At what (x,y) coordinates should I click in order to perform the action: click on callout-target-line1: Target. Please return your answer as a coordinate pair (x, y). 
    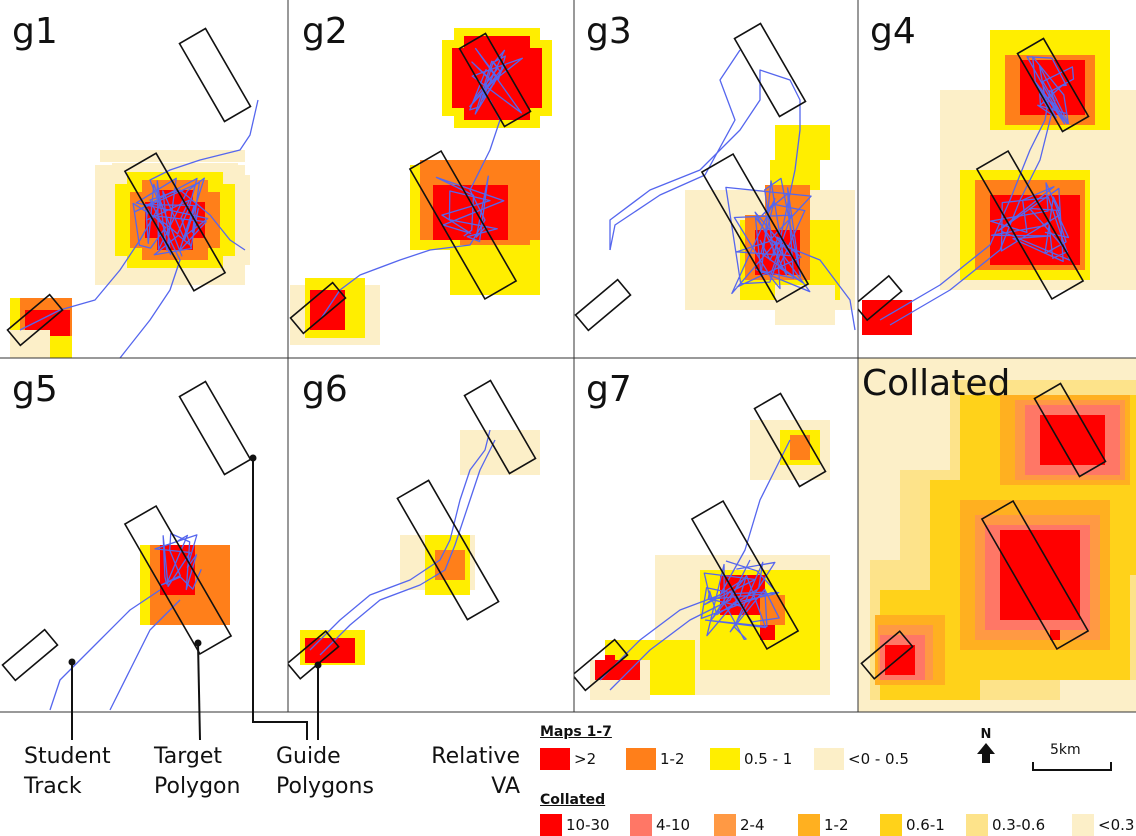
    Looking at the image, I should click on (188, 756).